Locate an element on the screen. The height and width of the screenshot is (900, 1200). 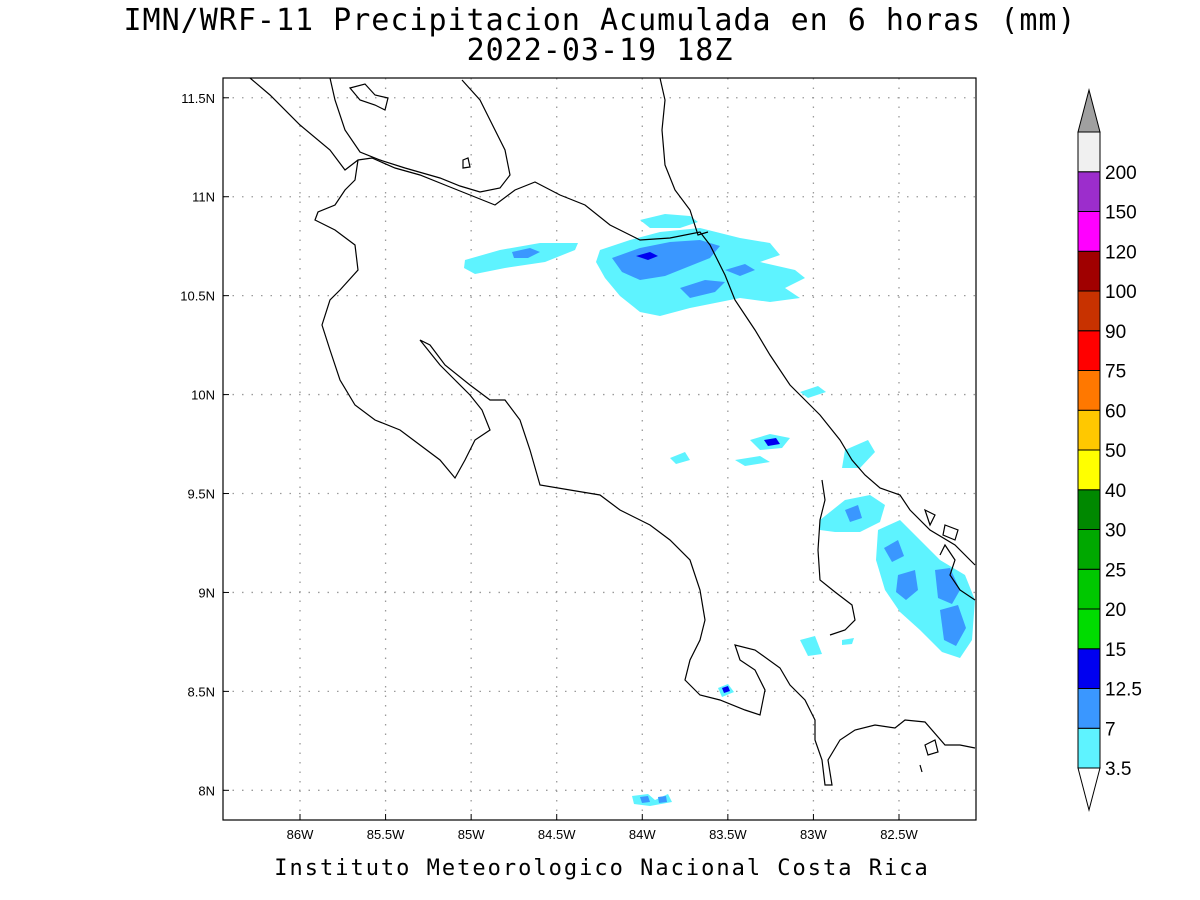
lon-tick-label: 85W is located at coordinates (471, 834).